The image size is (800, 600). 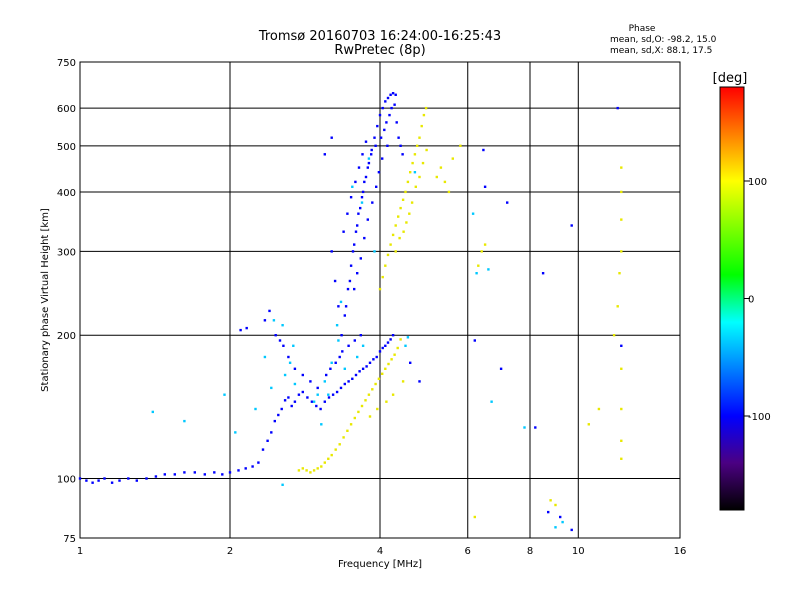 What do you see at coordinates (69, 539) in the screenshot?
I see `y-tick-label: 75` at bounding box center [69, 539].